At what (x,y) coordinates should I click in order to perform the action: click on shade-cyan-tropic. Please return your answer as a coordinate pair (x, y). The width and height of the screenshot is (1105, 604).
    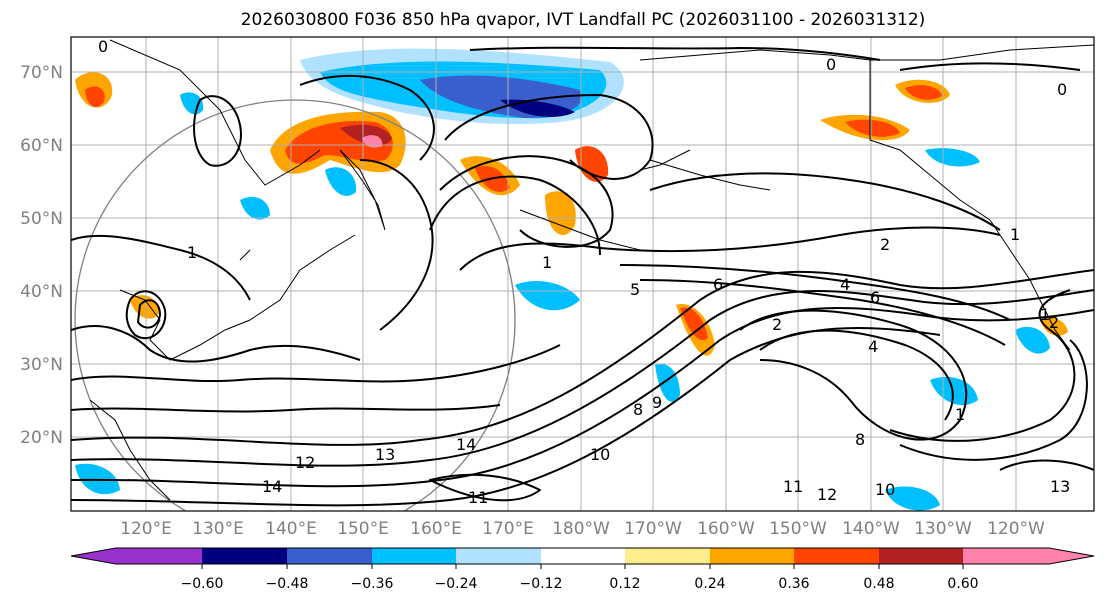
    Looking at the image, I should click on (912, 498).